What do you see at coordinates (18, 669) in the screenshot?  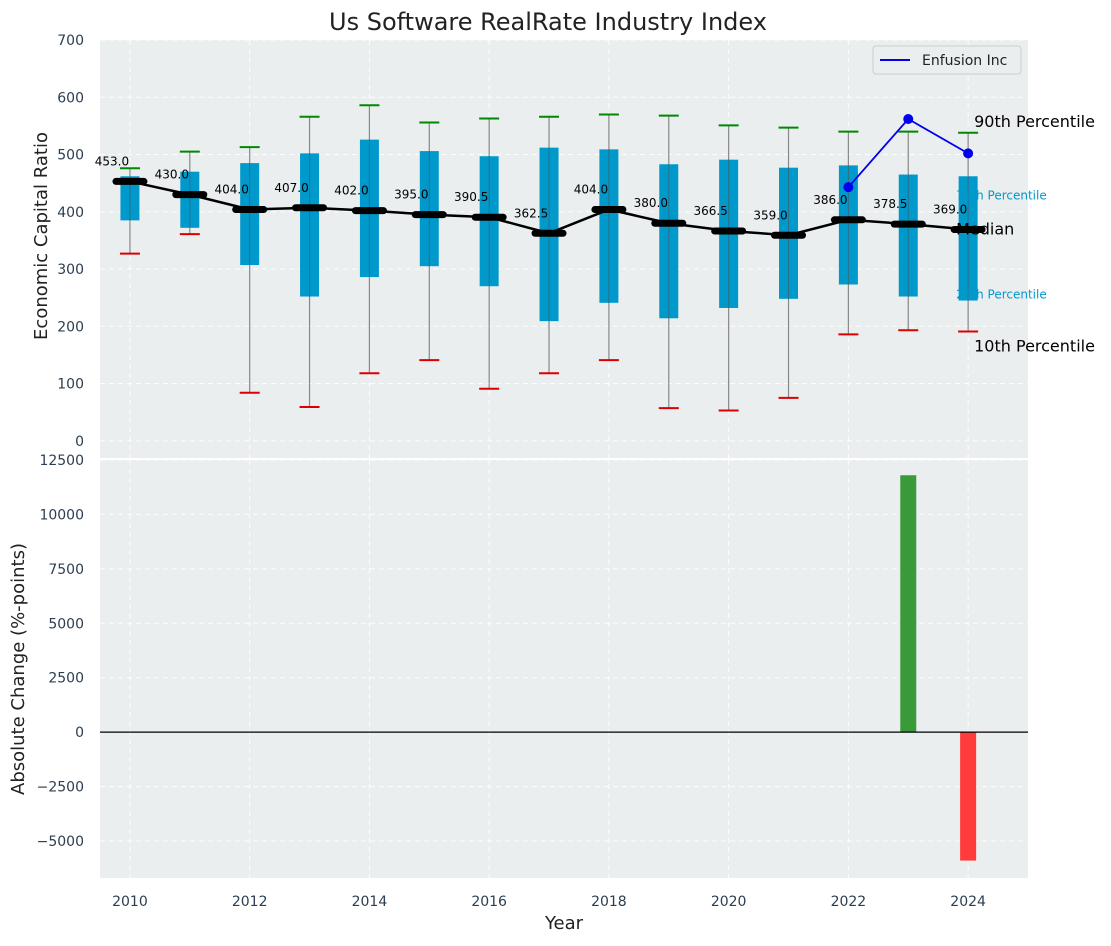 I see `bottom-y-axis-label: Absolute Change (%-points)` at bounding box center [18, 669].